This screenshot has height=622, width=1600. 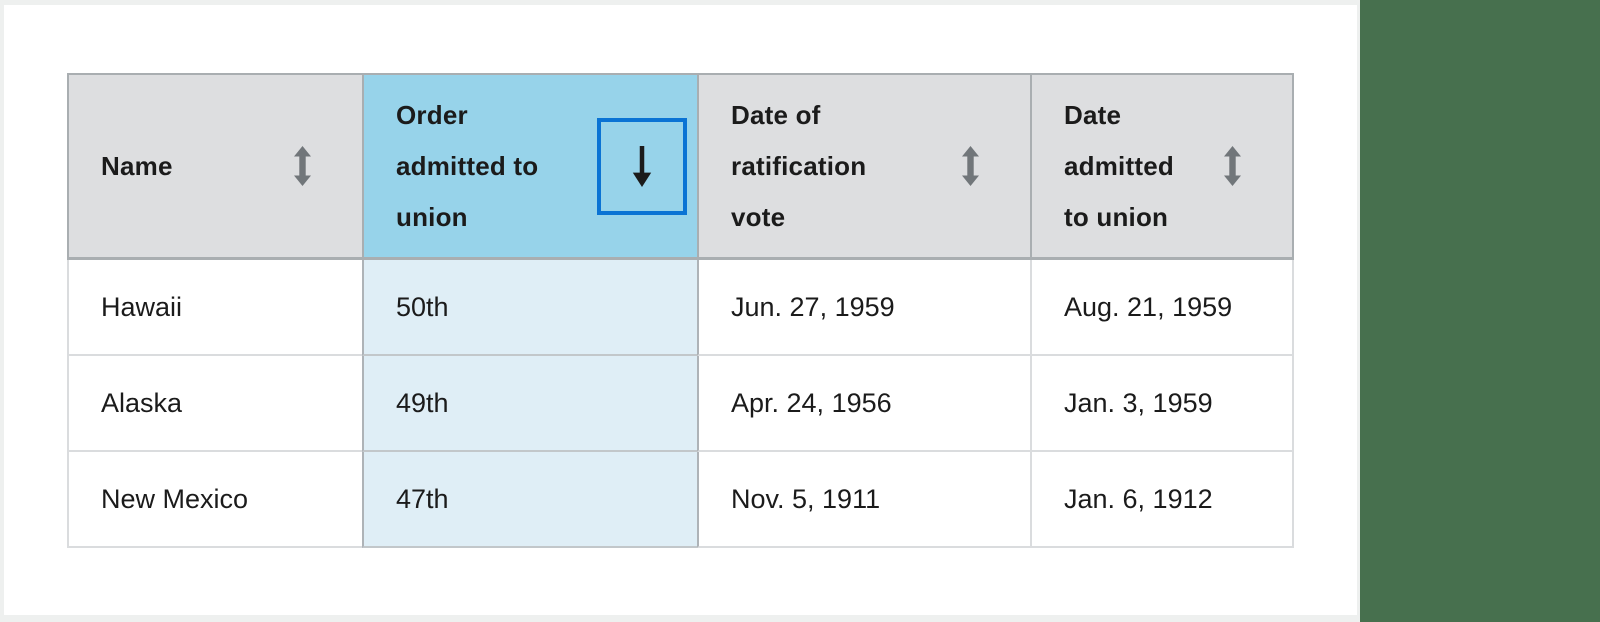 I want to click on table-cell: 47th, so click(x=529, y=500).